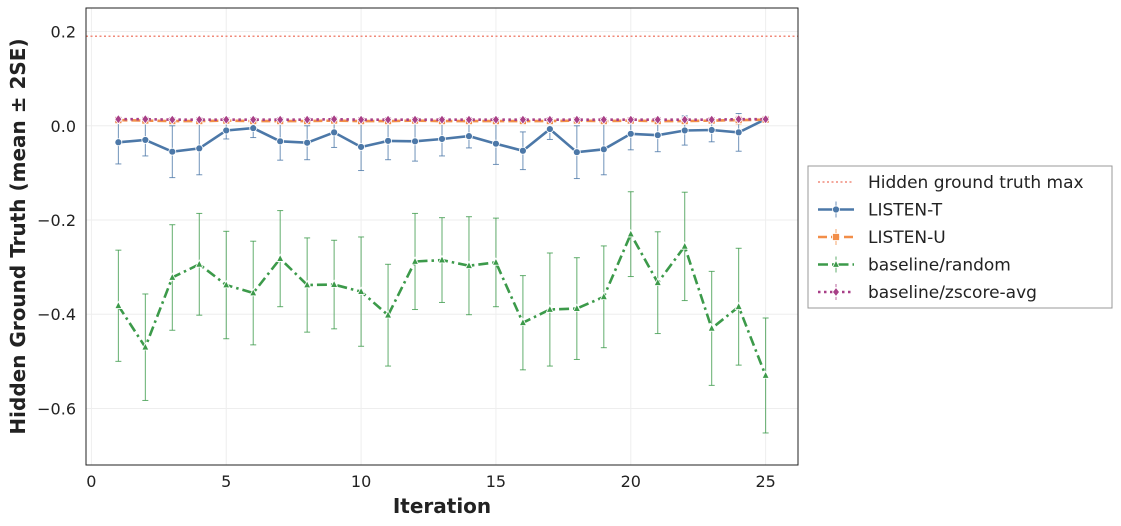 Image resolution: width=1121 pixels, height=526 pixels. Describe the element at coordinates (56, 220) in the screenshot. I see `y-tick-label: −0.2` at that location.